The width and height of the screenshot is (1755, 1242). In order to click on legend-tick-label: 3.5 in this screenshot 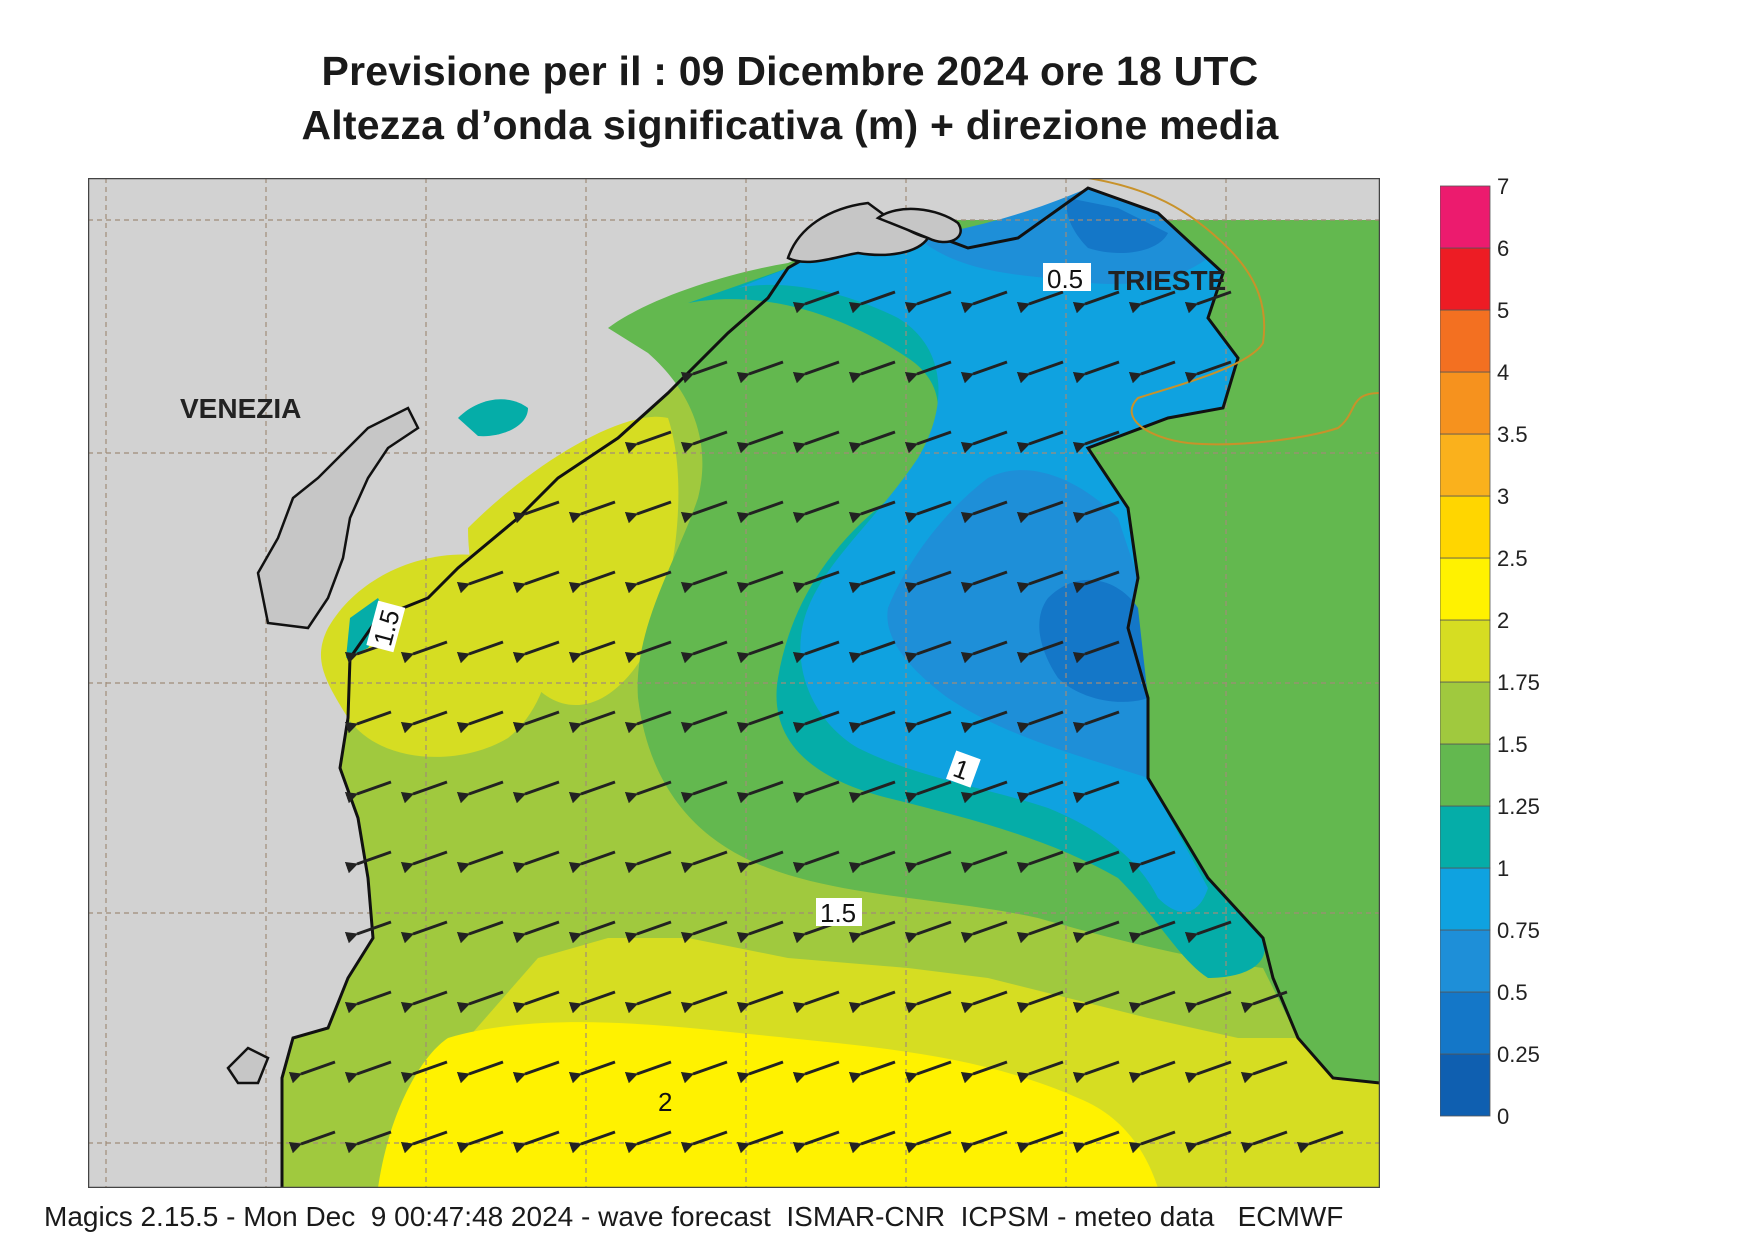, I will do `click(1512, 434)`.